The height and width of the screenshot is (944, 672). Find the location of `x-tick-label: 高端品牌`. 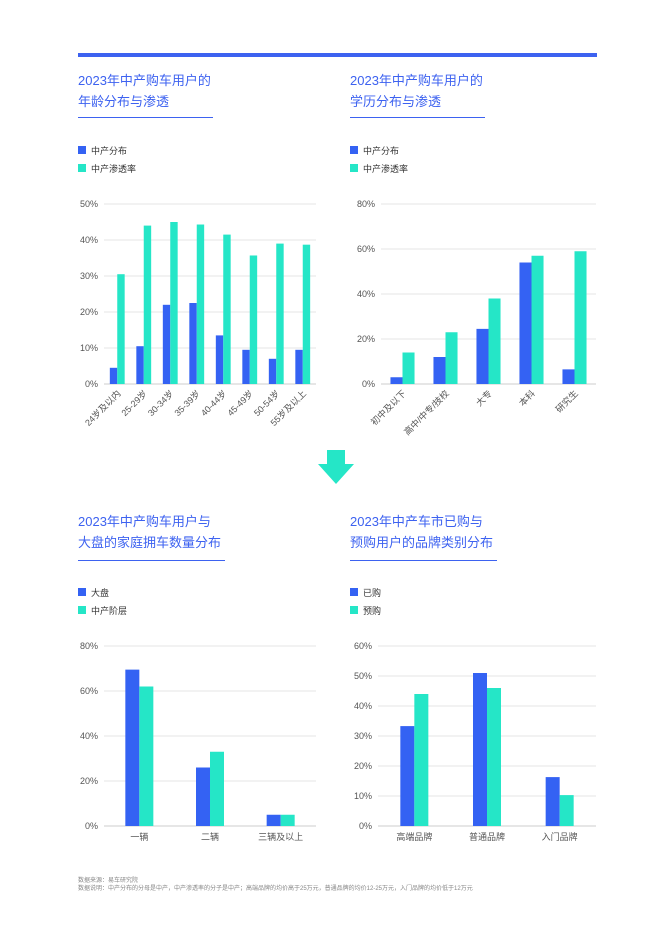

x-tick-label: 高端品牌 is located at coordinates (414, 836).